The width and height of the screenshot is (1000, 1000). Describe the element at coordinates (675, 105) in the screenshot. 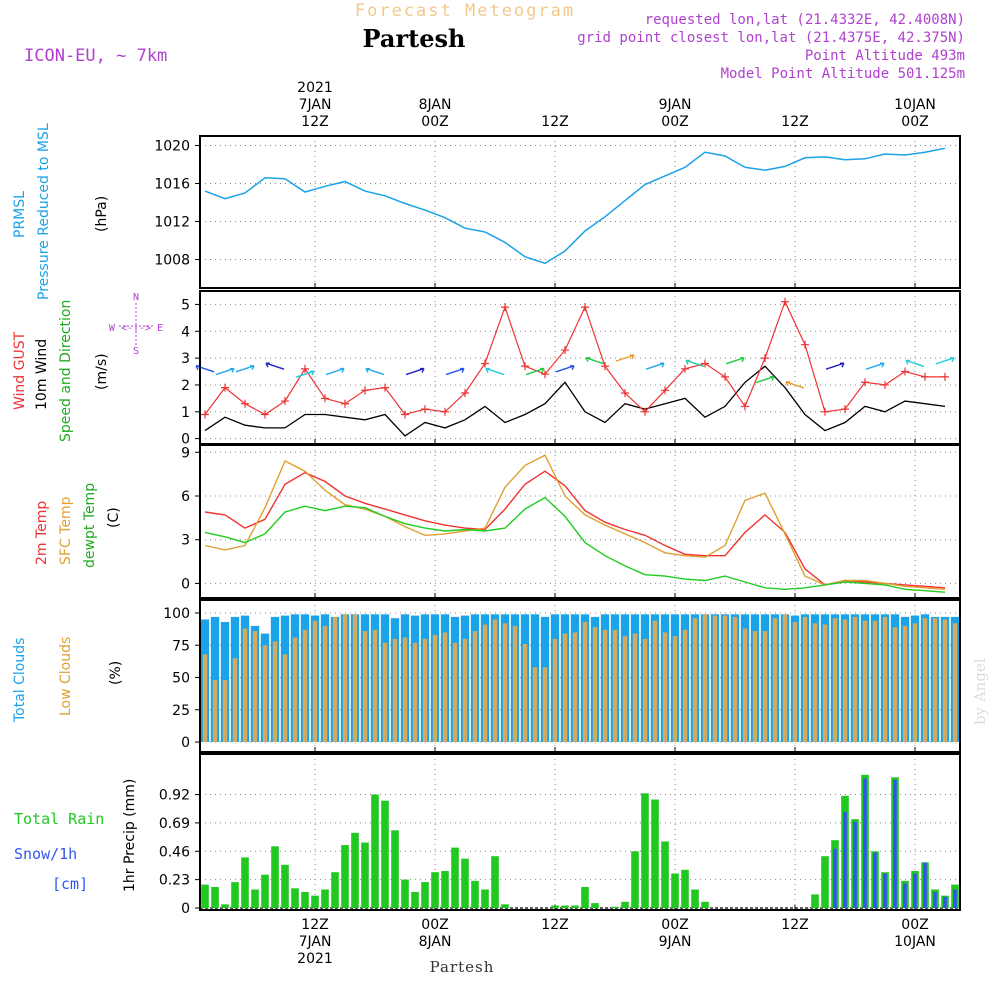

I see `top-time-label: 9JAN` at that location.